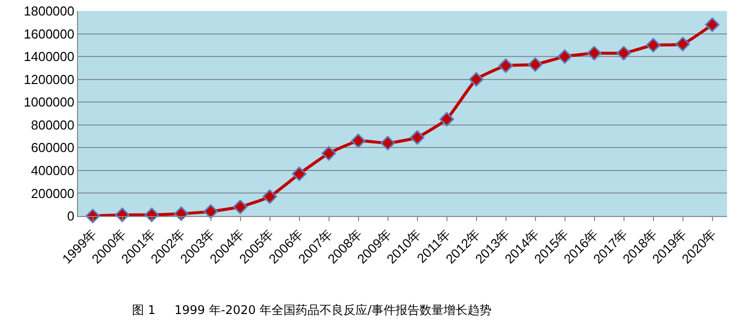 Image resolution: width=746 pixels, height=323 pixels. Describe the element at coordinates (52, 124) in the screenshot. I see `y-tick-label: 800000` at that location.